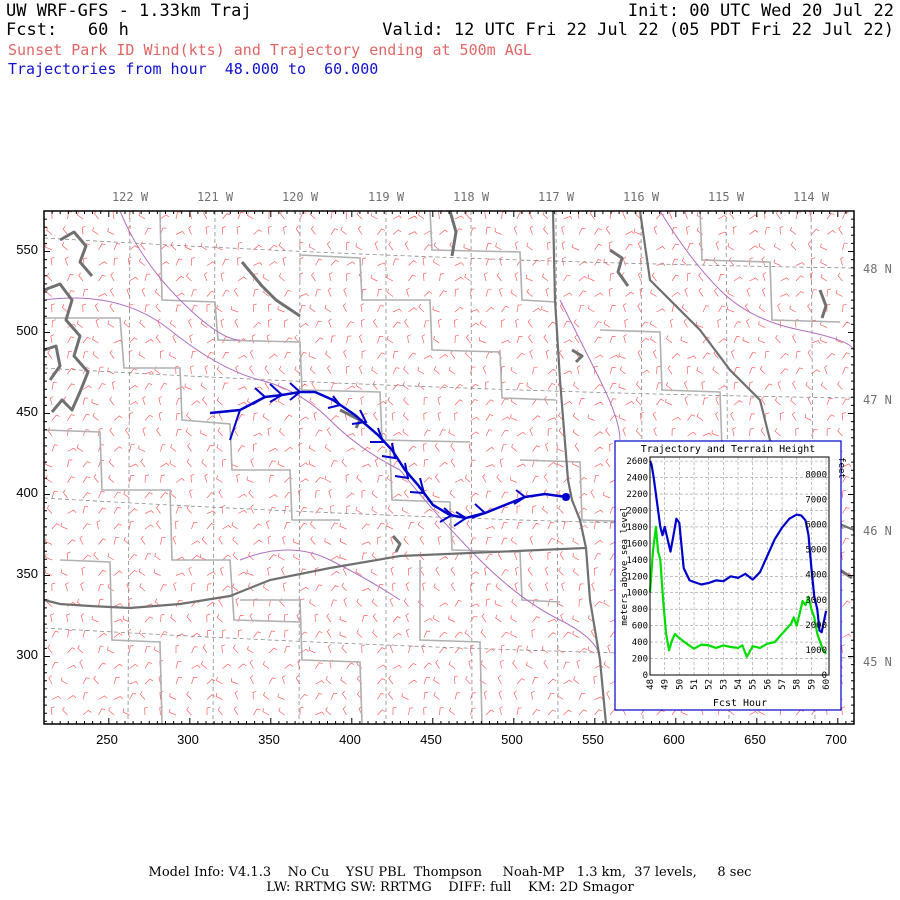 This screenshot has height=900, width=900. What do you see at coordinates (695, 684) in the screenshot?
I see `inset-x-tick: 51` at bounding box center [695, 684].